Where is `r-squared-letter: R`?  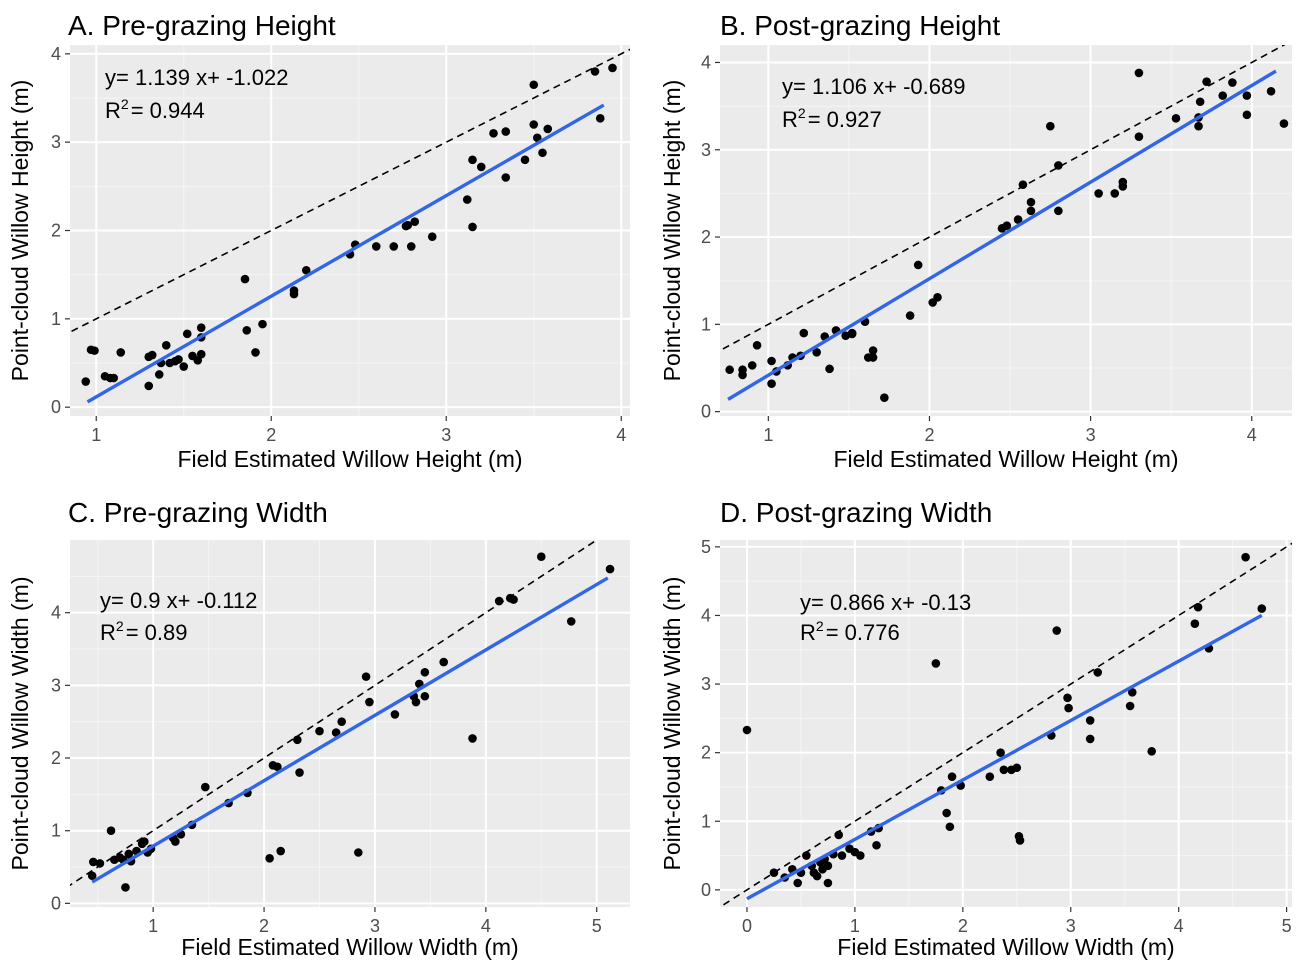 r-squared-letter: R is located at coordinates (790, 119).